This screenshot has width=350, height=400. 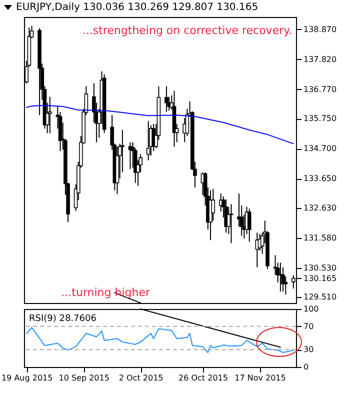 I want to click on x-tick-label: 26 Oct 2015, so click(x=203, y=378).